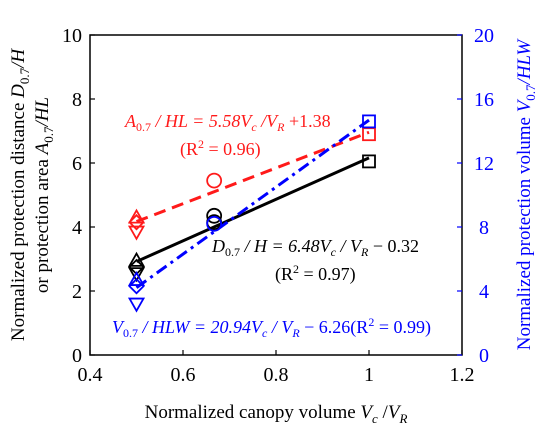  I want to click on y-left-tick-label: 2, so click(77, 292).